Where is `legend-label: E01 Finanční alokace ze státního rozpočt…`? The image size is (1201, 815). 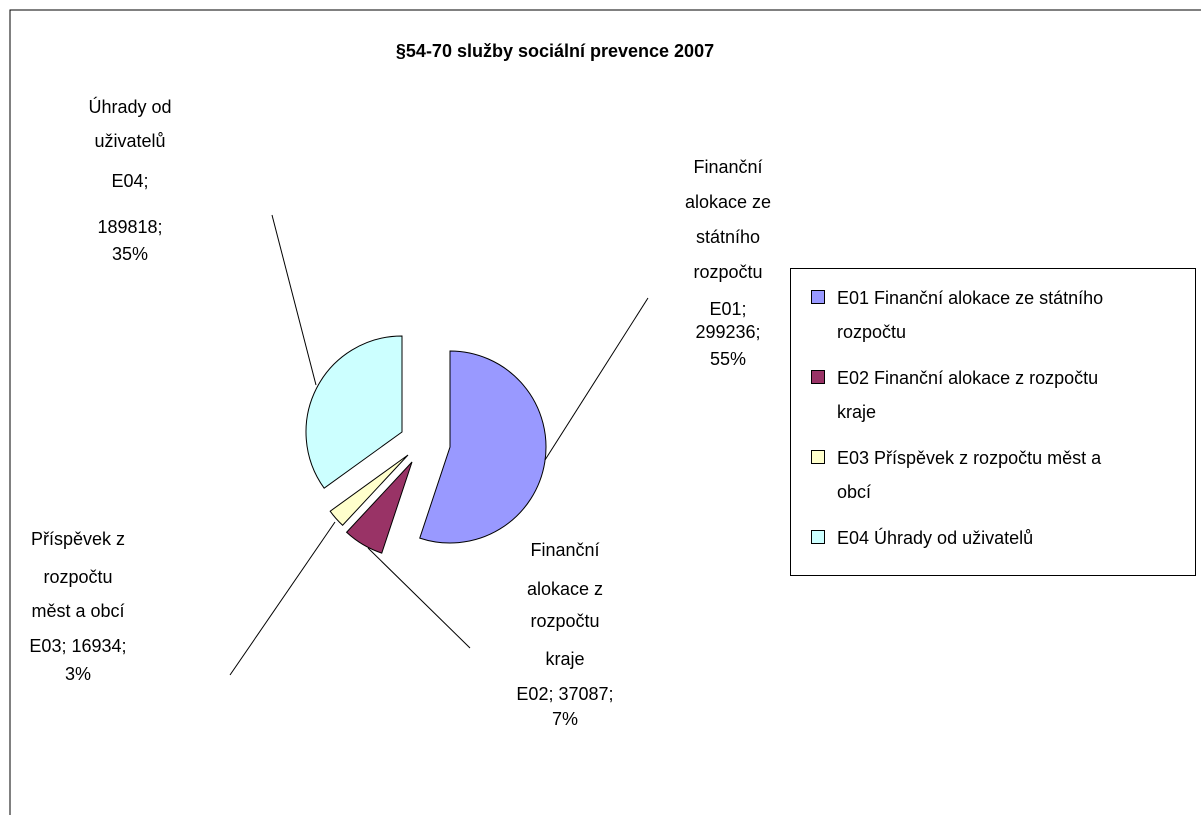
legend-label: E01 Finanční alokace ze státního rozpočt… is located at coordinates (970, 315).